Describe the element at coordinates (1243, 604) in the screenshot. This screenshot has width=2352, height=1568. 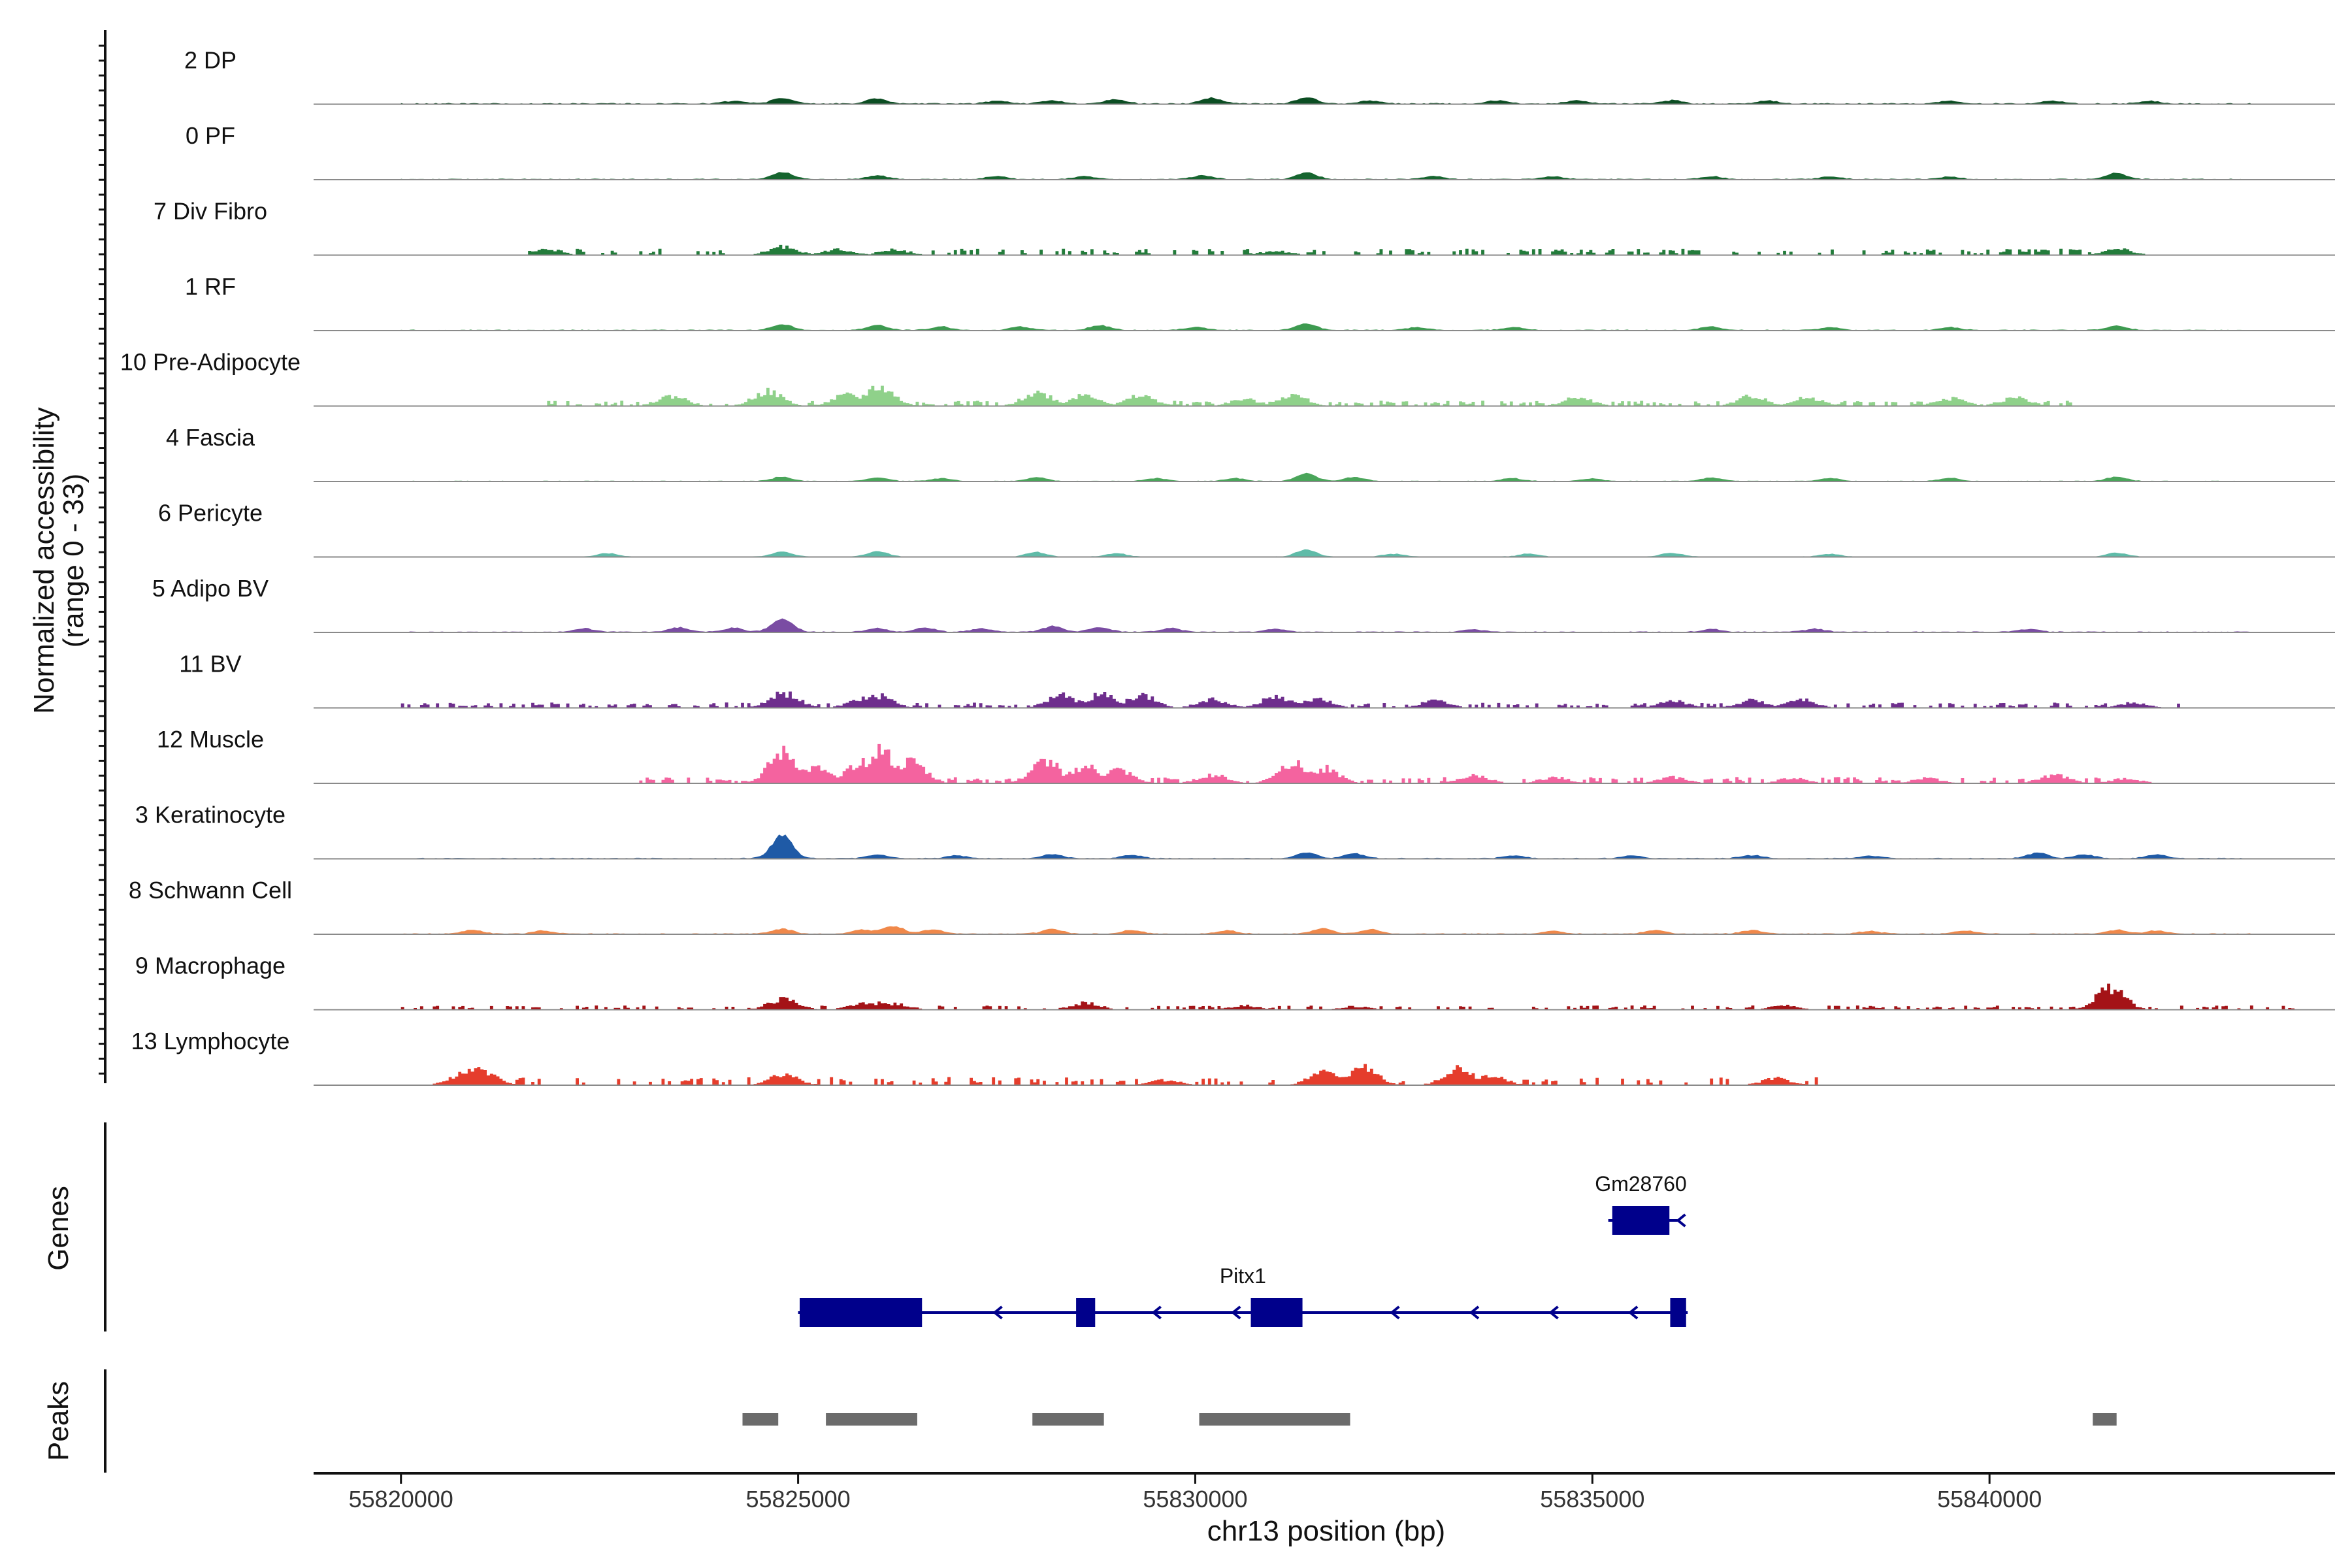
I see `track-8: 5 Adipo BV` at that location.